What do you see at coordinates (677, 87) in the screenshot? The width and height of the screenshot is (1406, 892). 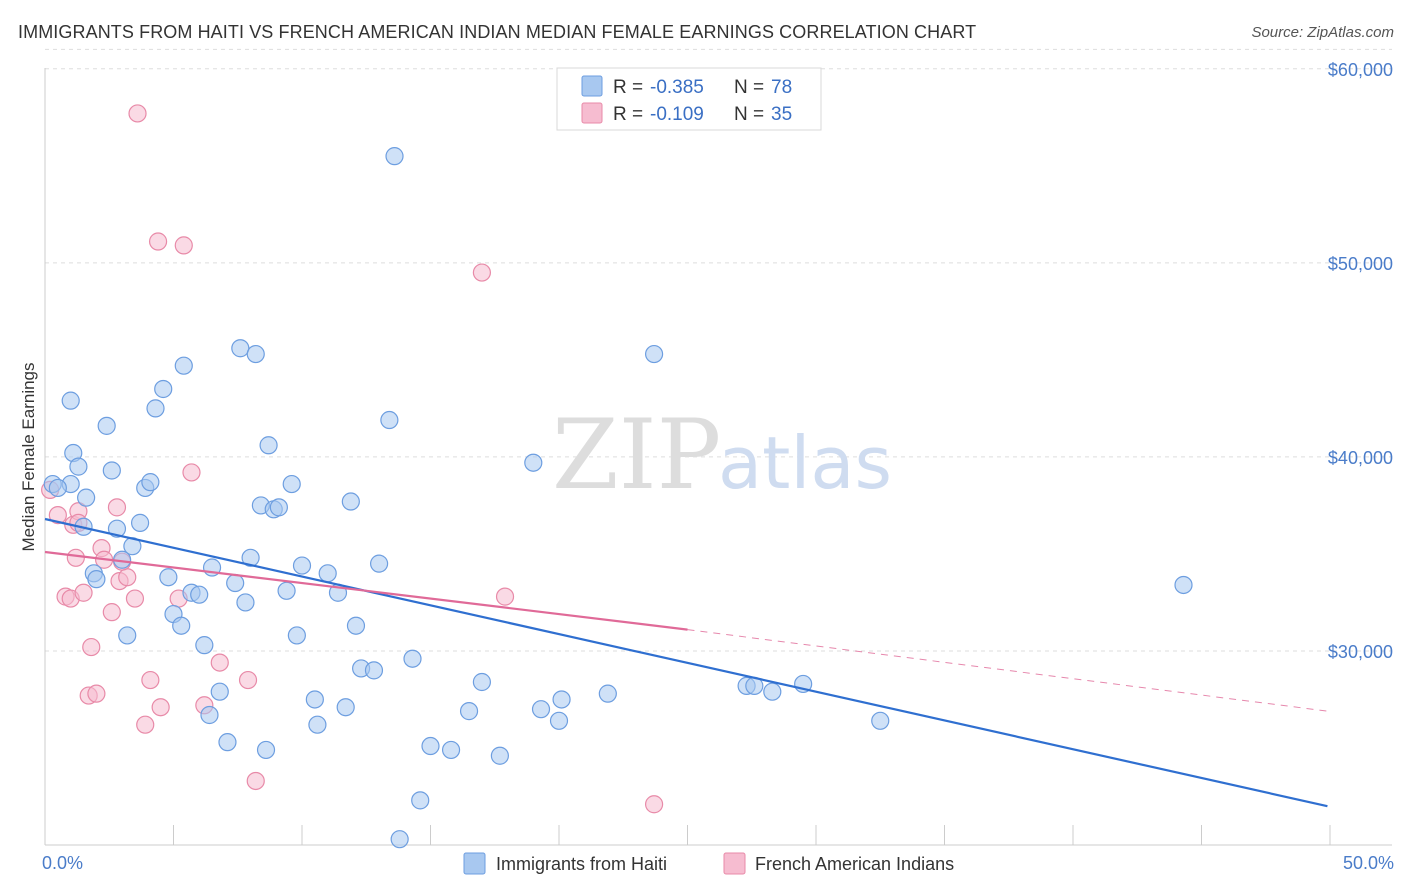 I see `legend-r-value: -0.385` at bounding box center [677, 87].